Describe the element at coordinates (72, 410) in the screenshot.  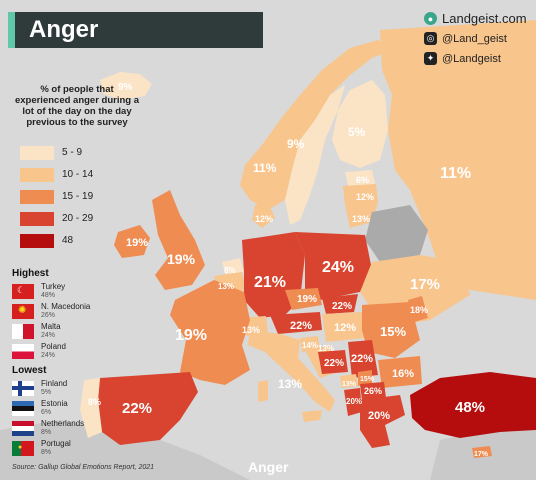
I see `lowest-item: Estonia 6%` at that location.